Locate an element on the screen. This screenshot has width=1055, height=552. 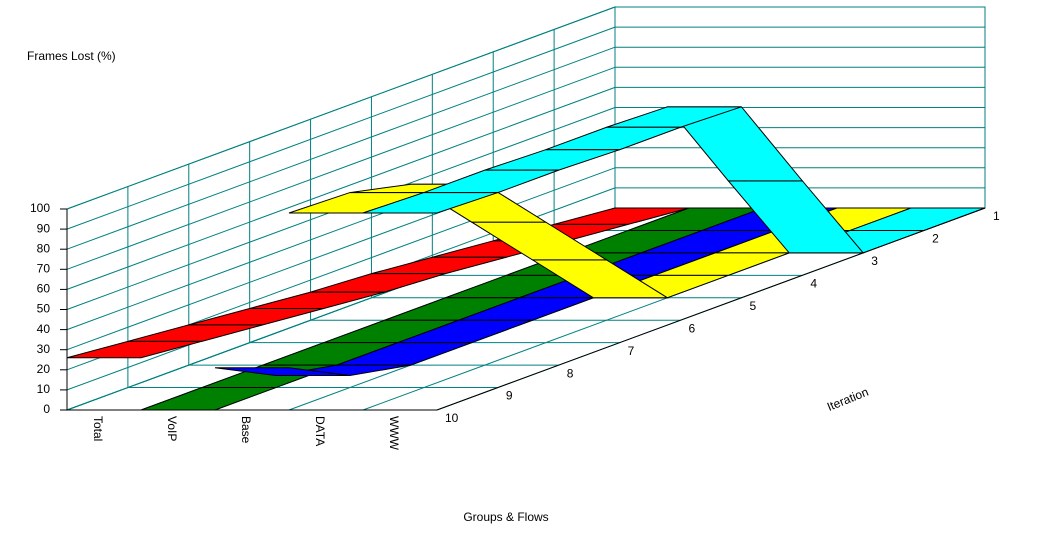
y-tick-label: 0 is located at coordinates (46, 409).